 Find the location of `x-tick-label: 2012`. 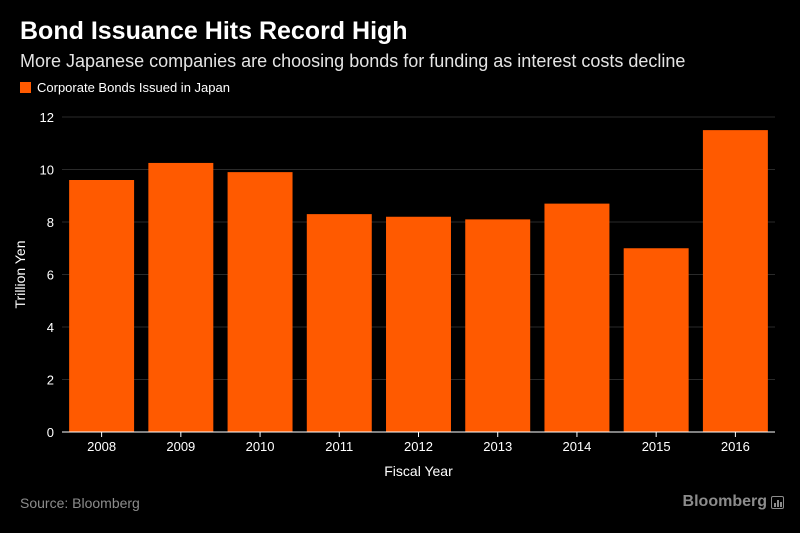

x-tick-label: 2012 is located at coordinates (418, 446).